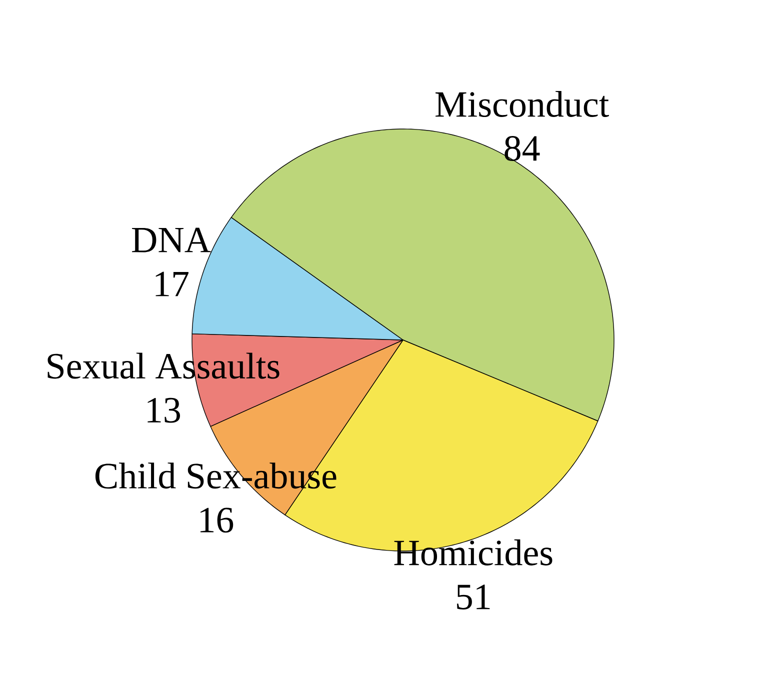 The image size is (768, 683). Describe the element at coordinates (217, 520) in the screenshot. I see `data-label: 16` at that location.